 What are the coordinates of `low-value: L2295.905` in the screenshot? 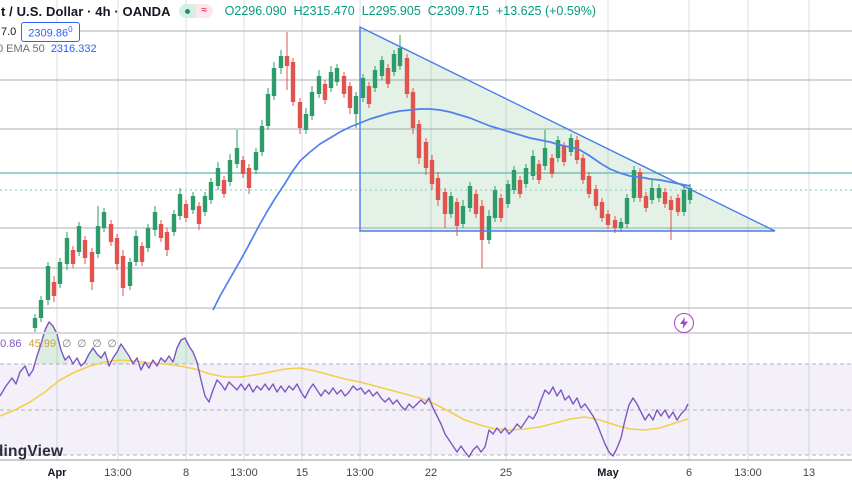 It's located at (391, 11).